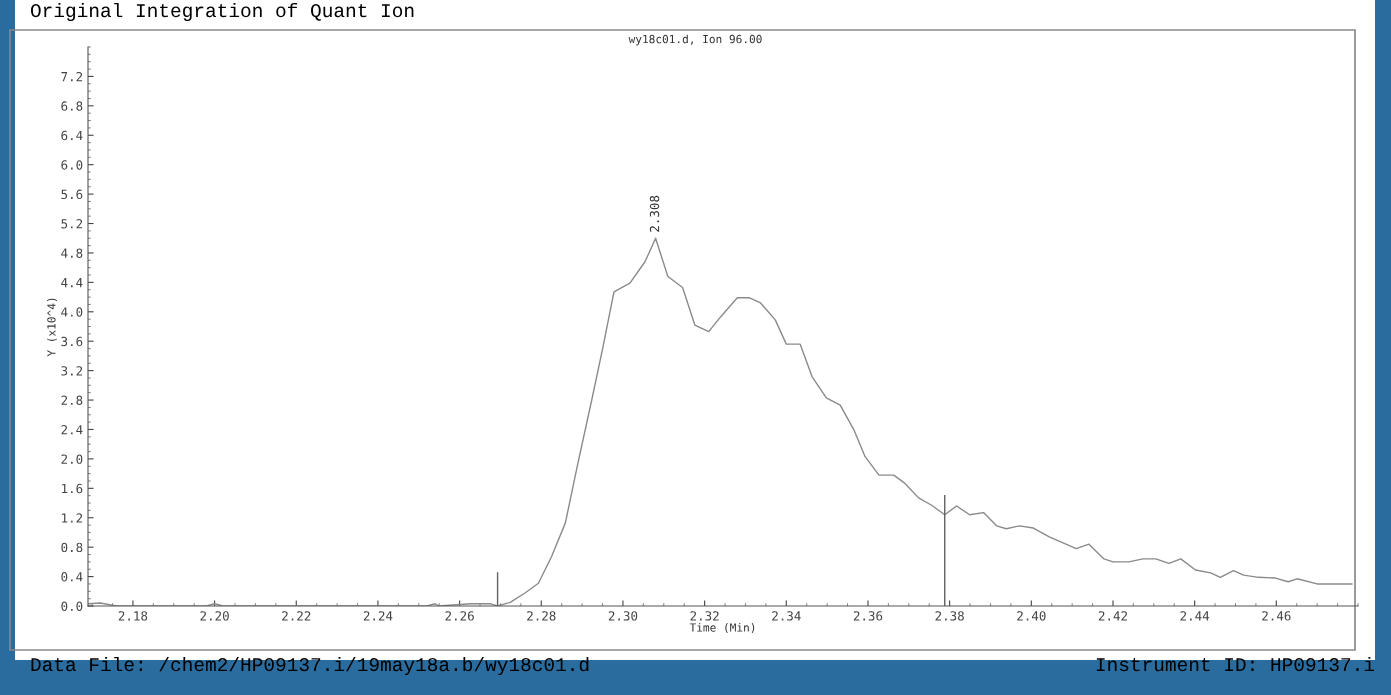 The image size is (1391, 695). I want to click on y-tick-label: 1.2, so click(72, 518).